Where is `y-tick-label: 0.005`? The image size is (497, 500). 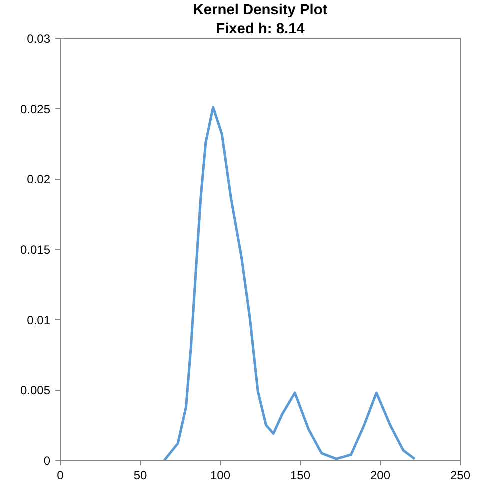 y-tick-label: 0.005 is located at coordinates (35, 391).